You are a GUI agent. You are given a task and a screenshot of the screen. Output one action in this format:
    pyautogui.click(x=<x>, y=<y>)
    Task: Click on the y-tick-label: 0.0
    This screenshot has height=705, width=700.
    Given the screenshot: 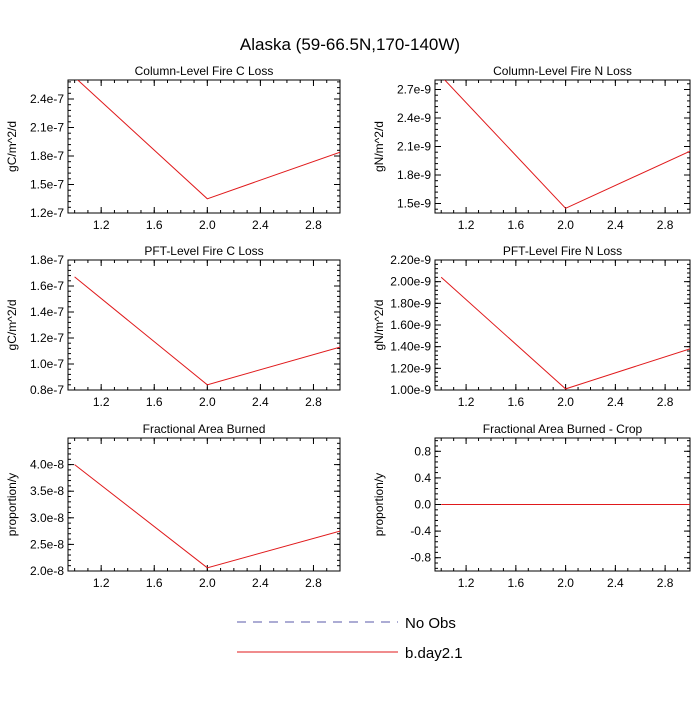 What is the action you would take?
    pyautogui.click(x=422, y=505)
    